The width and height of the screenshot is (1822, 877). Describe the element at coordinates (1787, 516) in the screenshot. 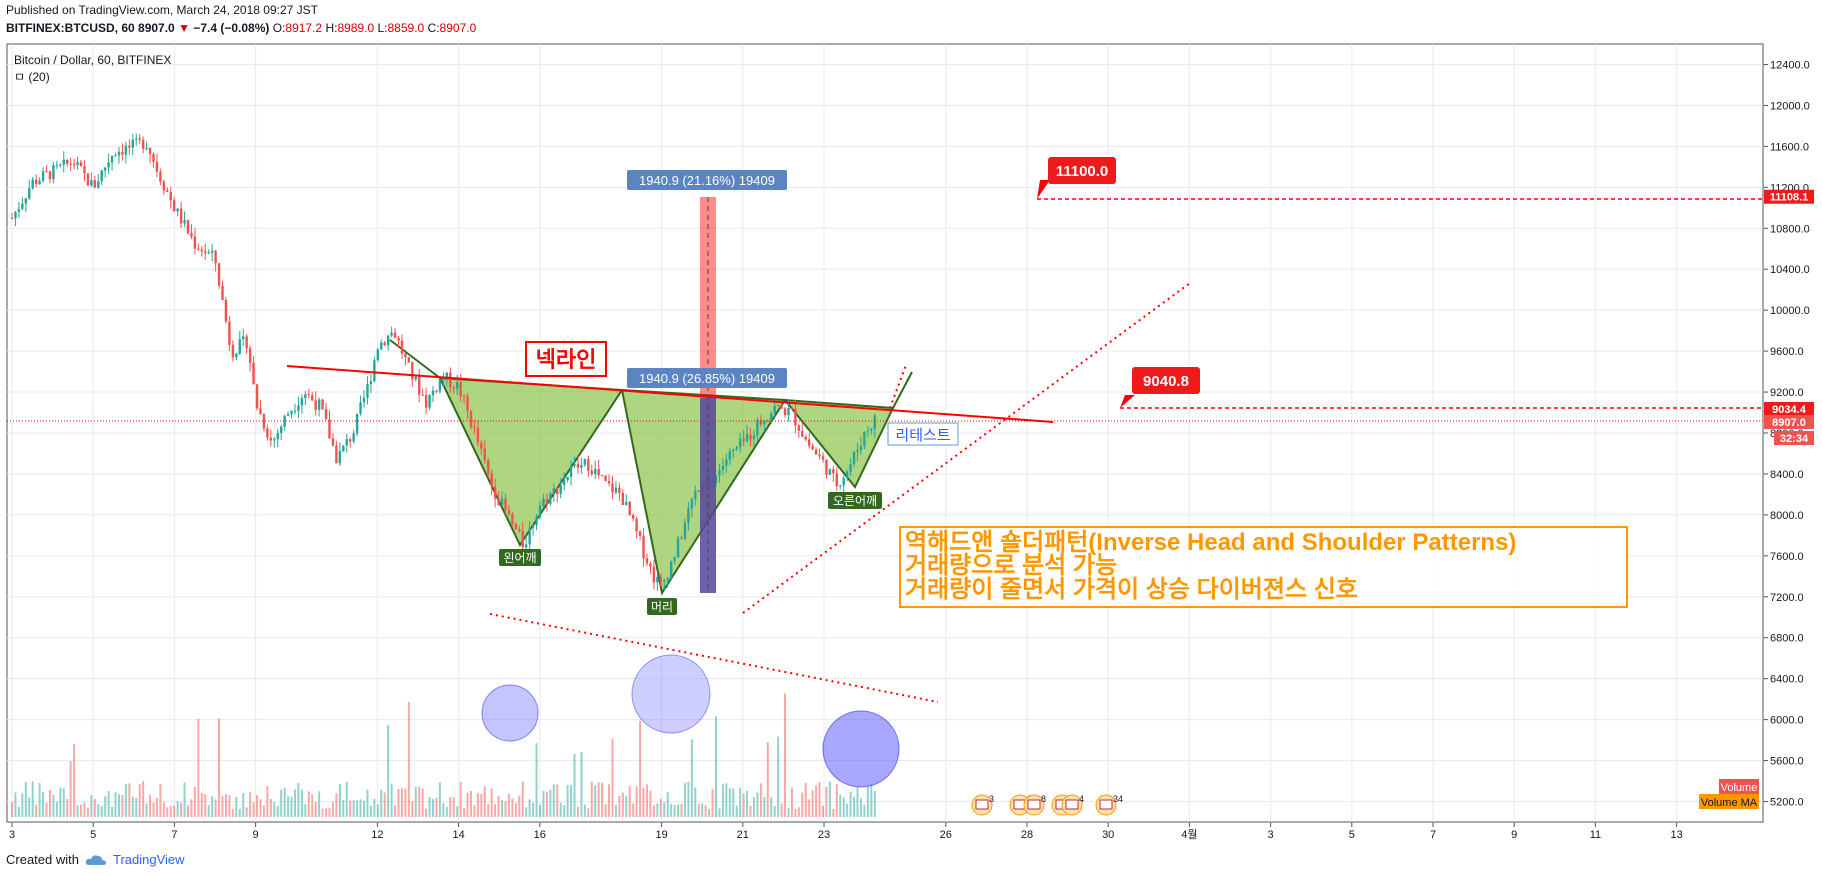

I see `y-tick-label: 8000.0` at that location.